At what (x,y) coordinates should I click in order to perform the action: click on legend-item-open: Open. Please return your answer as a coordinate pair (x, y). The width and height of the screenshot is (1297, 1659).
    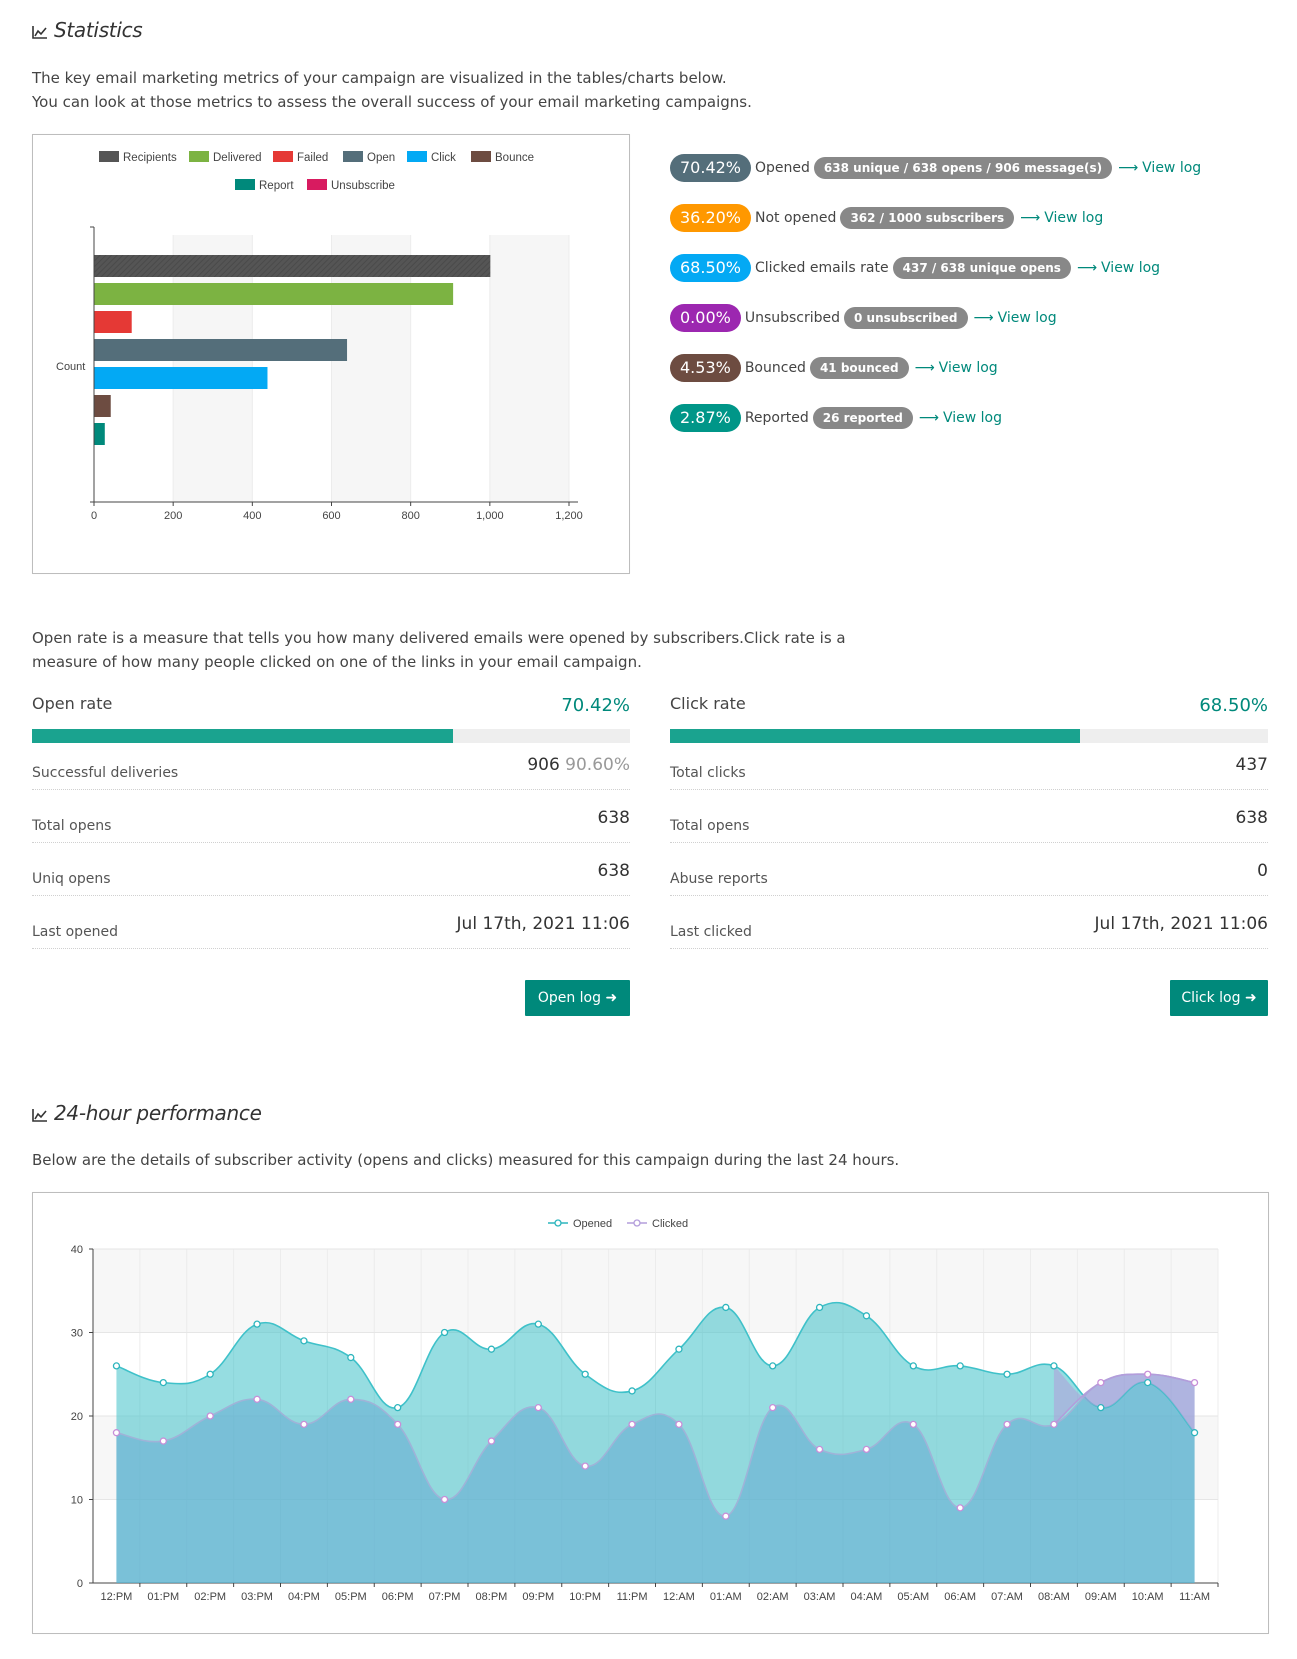
    Looking at the image, I should click on (369, 157).